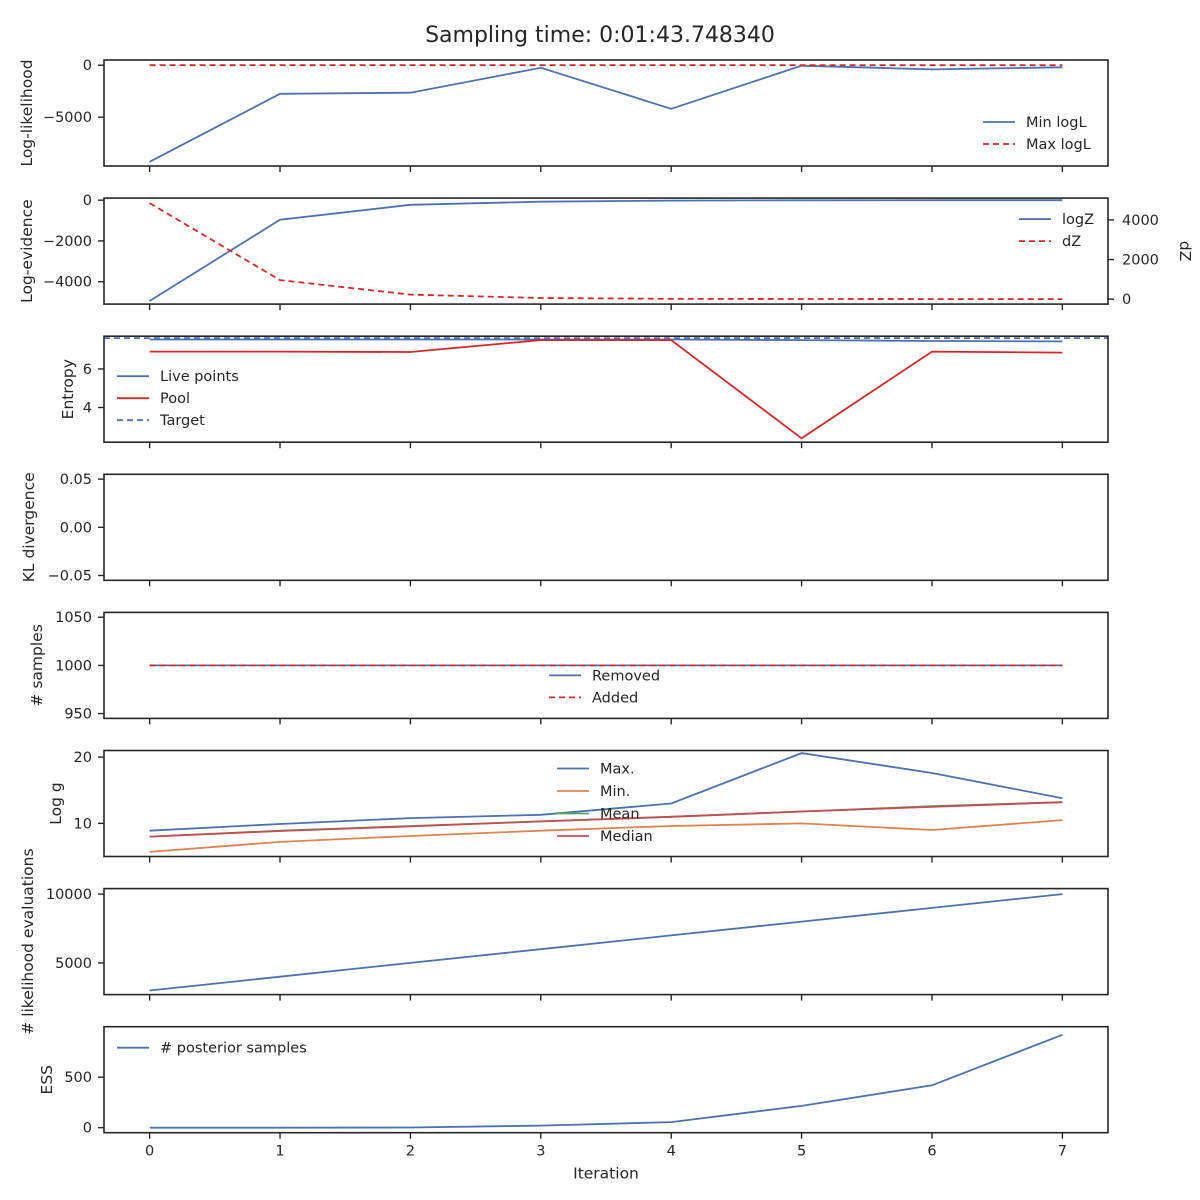 This screenshot has height=1200, width=1200. Describe the element at coordinates (615, 792) in the screenshot. I see `legend-label: Min.` at that location.